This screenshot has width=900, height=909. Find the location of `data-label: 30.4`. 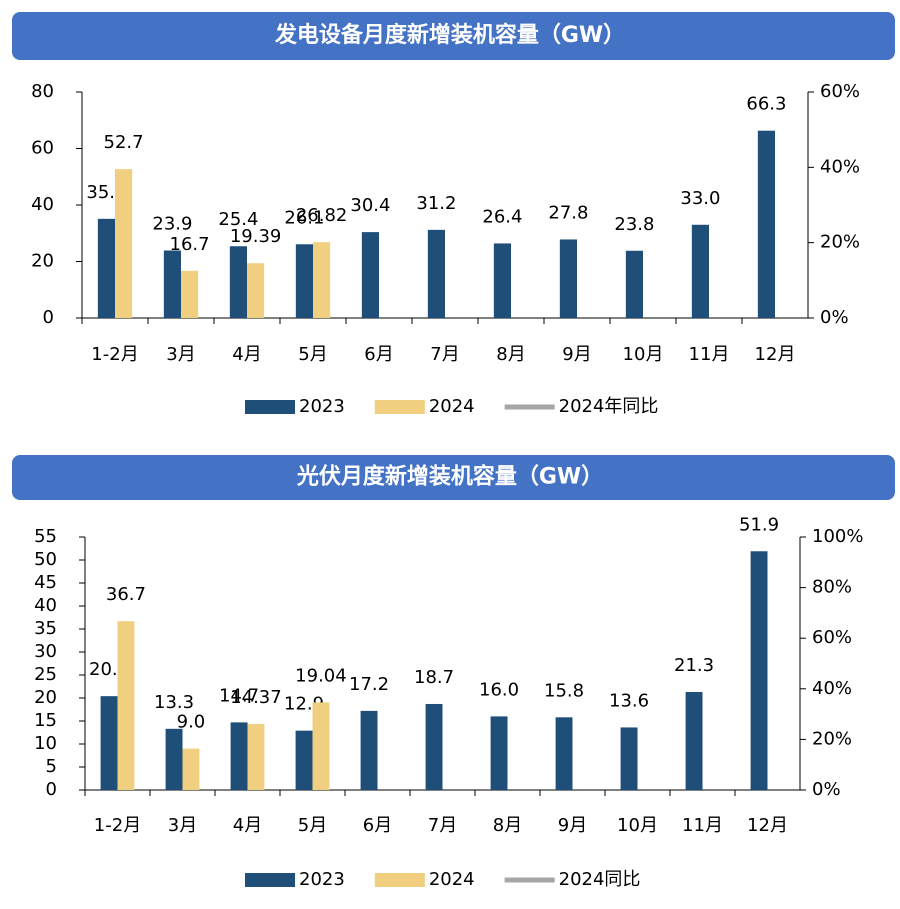

data-label: 30.4 is located at coordinates (370, 205).